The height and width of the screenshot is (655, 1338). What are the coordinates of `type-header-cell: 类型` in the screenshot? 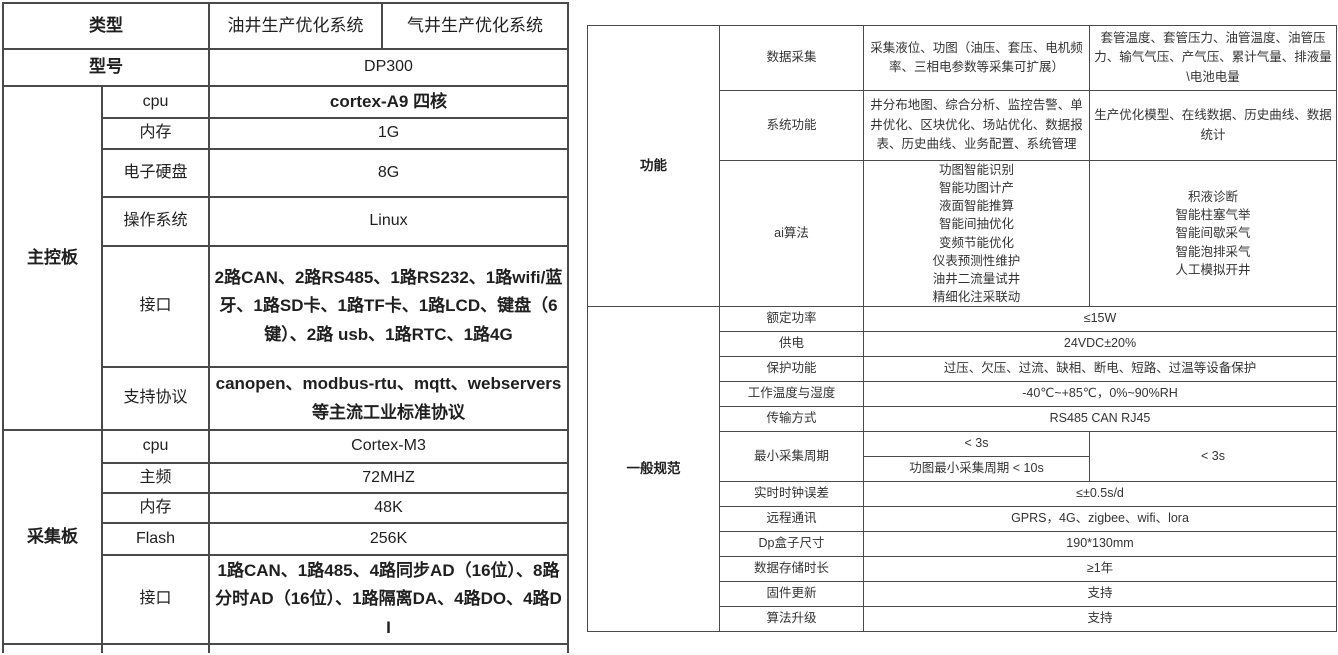 It's located at (106, 26).